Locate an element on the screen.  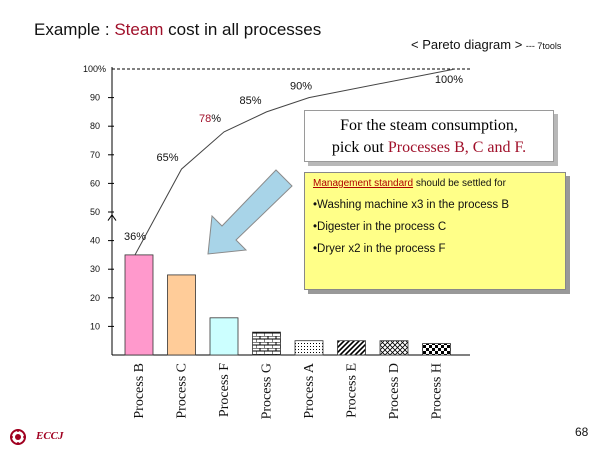
x-tick-label: Process H is located at coordinates (437, 391).